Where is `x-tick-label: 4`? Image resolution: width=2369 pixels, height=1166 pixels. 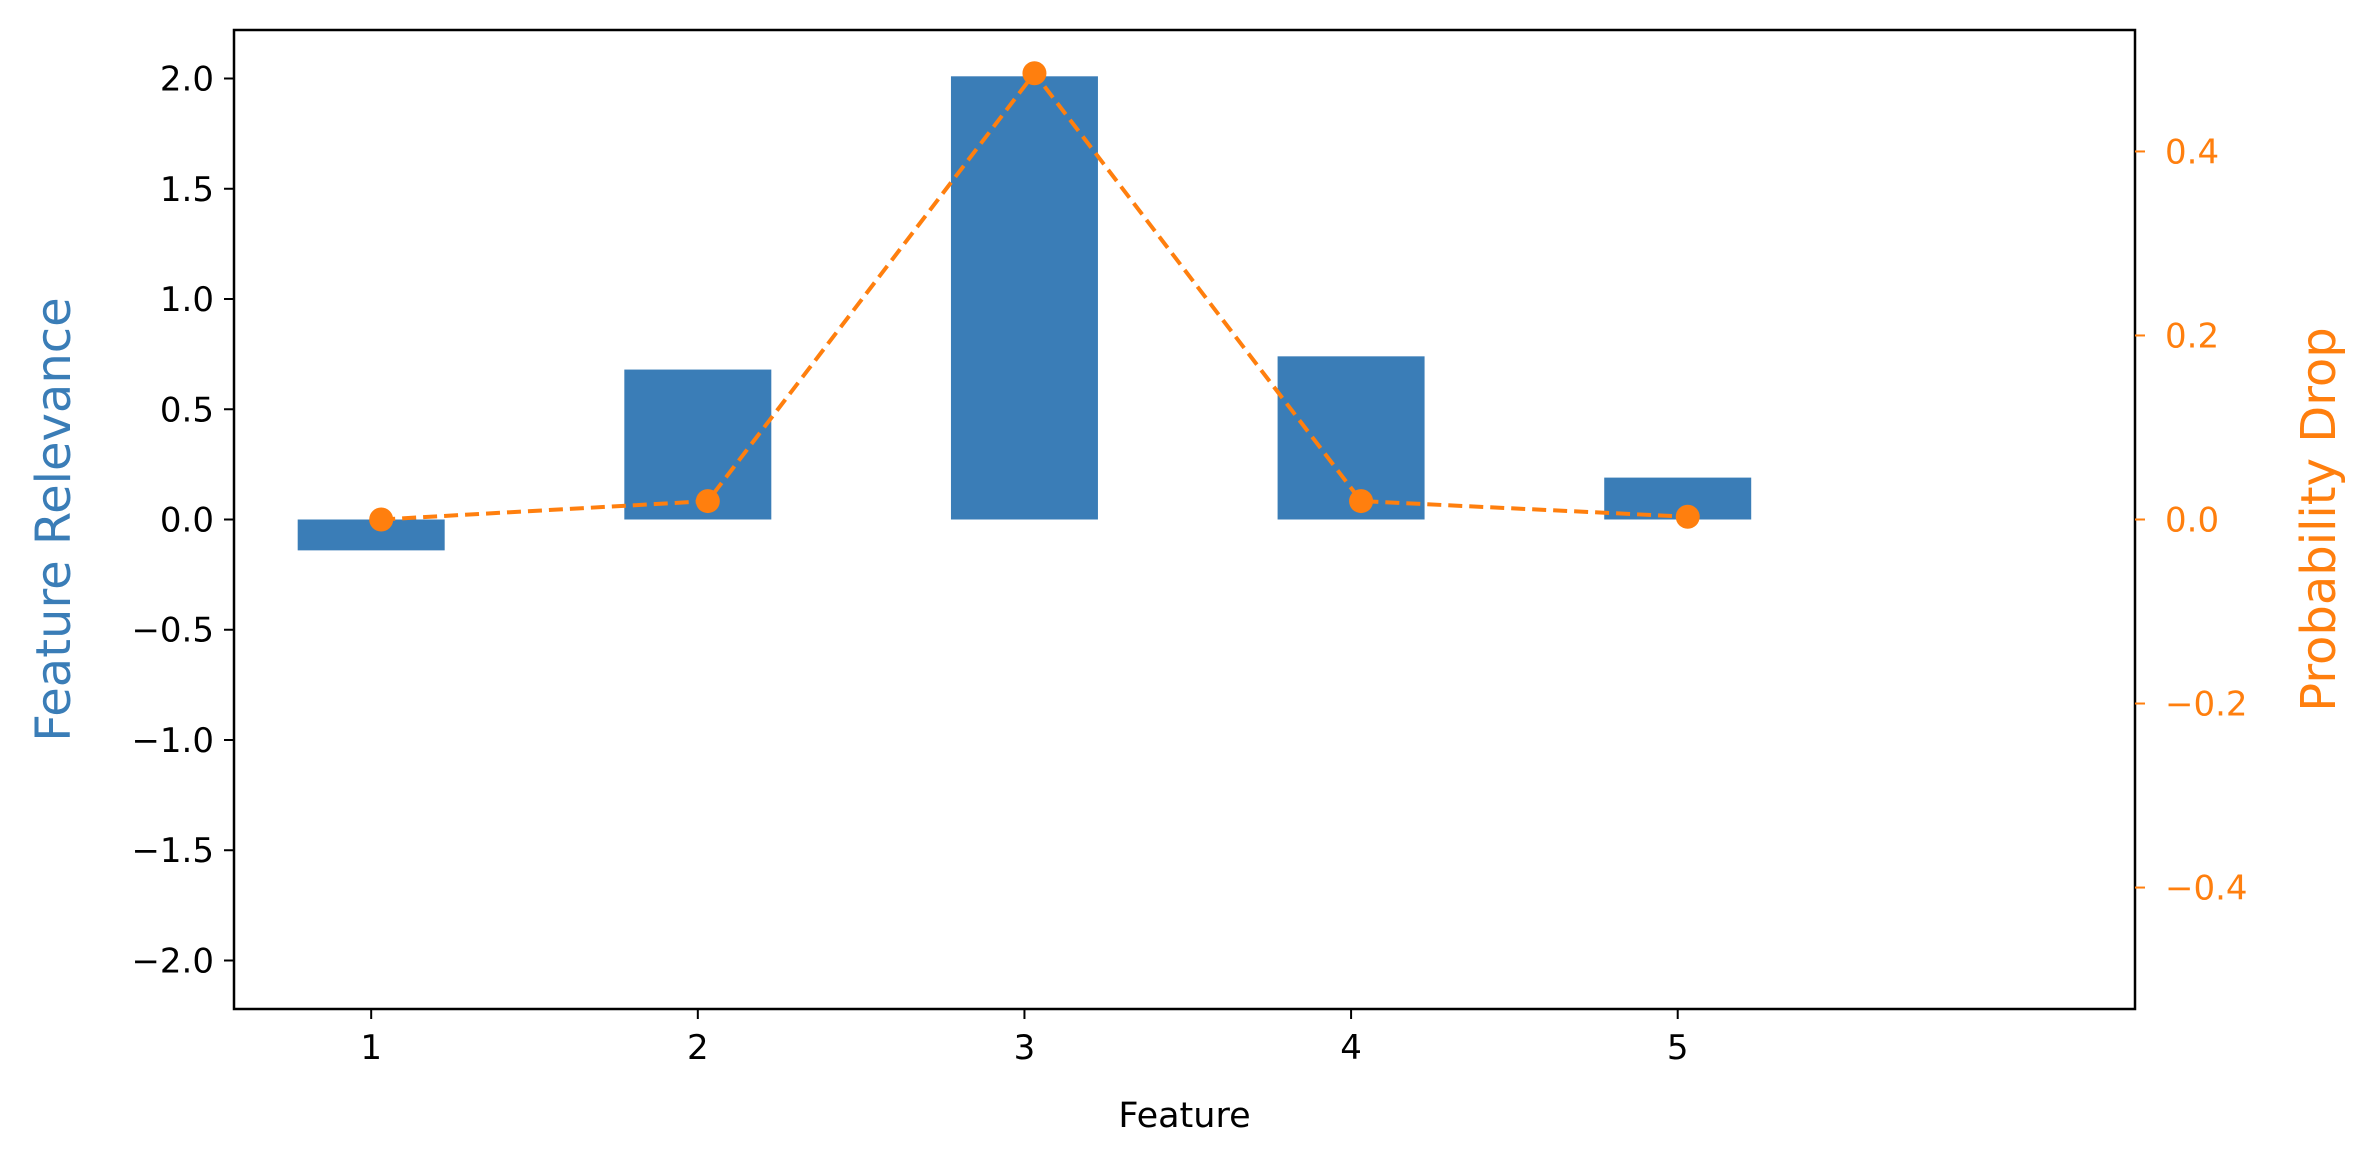
x-tick-label: 4 is located at coordinates (1351, 1048).